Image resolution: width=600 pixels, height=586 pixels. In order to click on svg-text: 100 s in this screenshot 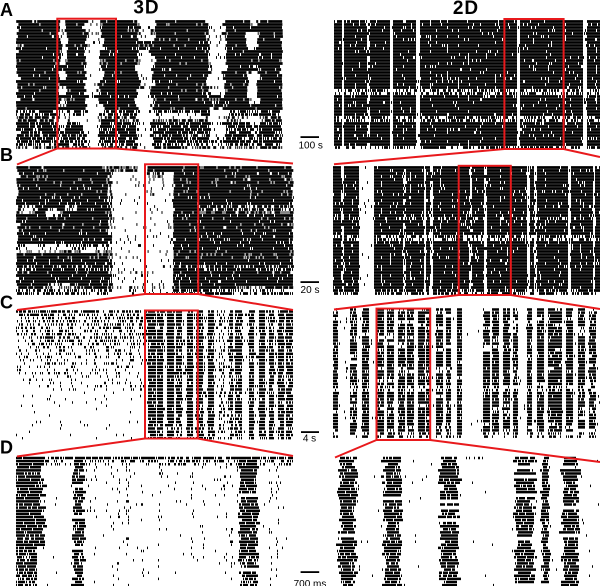, I will do `click(310, 145)`.